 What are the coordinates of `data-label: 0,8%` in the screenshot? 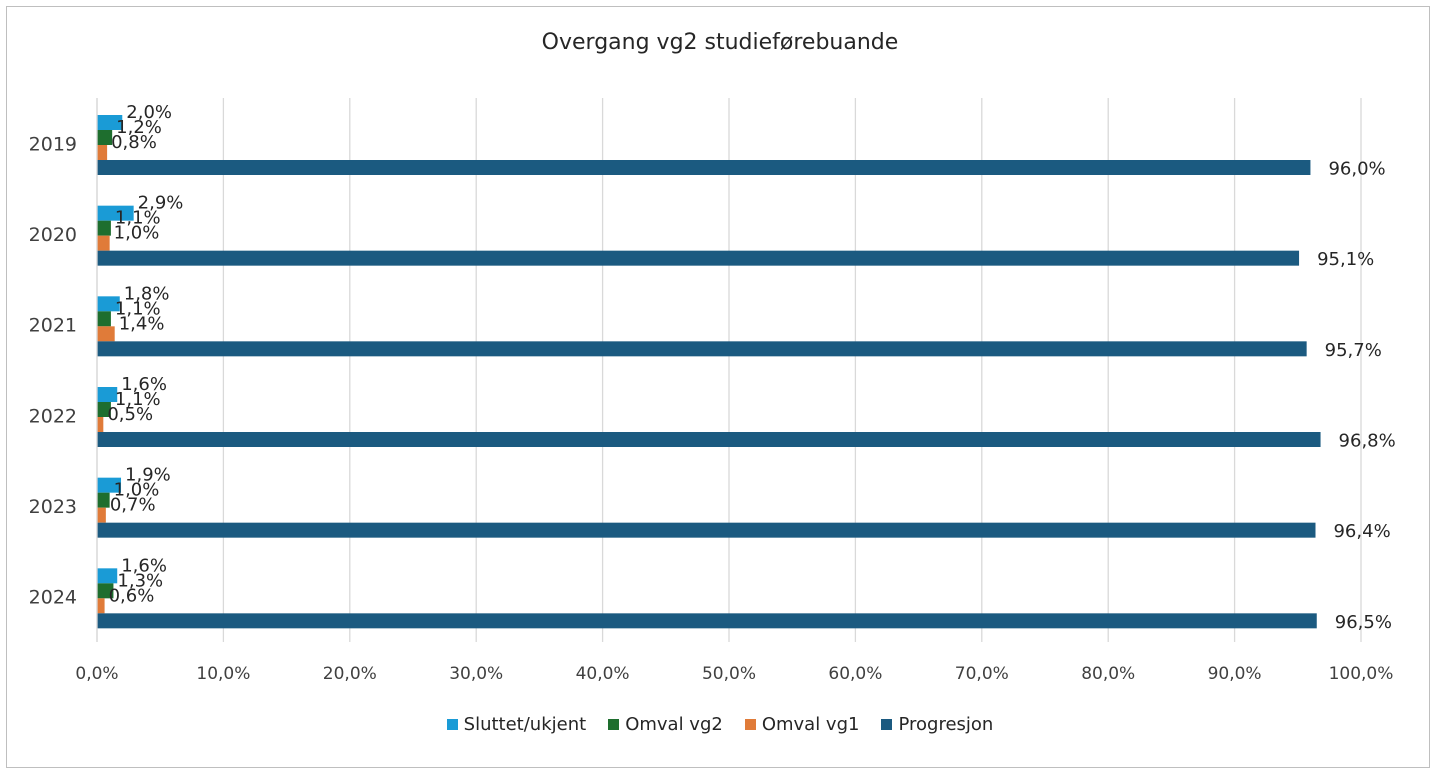 It's located at (134, 142).